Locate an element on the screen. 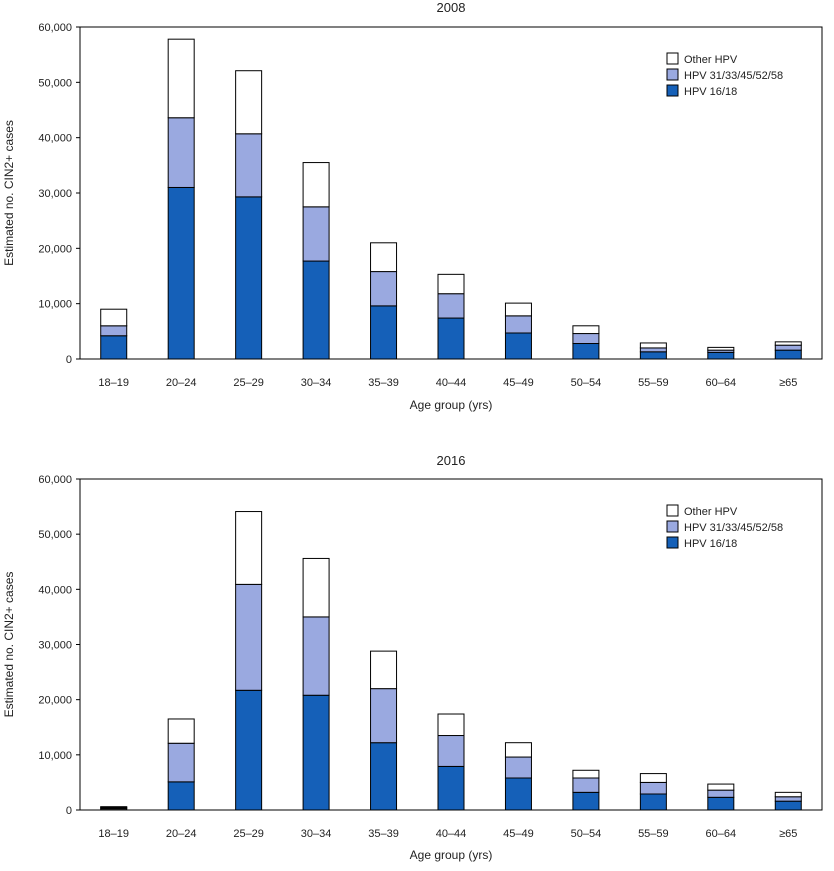 The height and width of the screenshot is (871, 834). bar-stack-60–64 is located at coordinates (721, 353).